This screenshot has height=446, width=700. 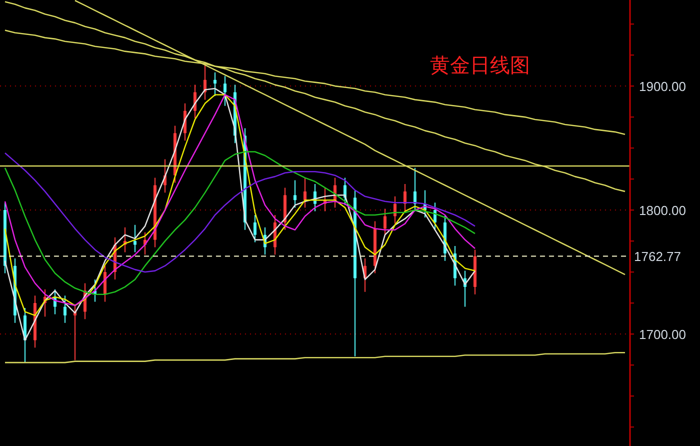 I want to click on ref-line-label: 1762.77, so click(x=657, y=256).